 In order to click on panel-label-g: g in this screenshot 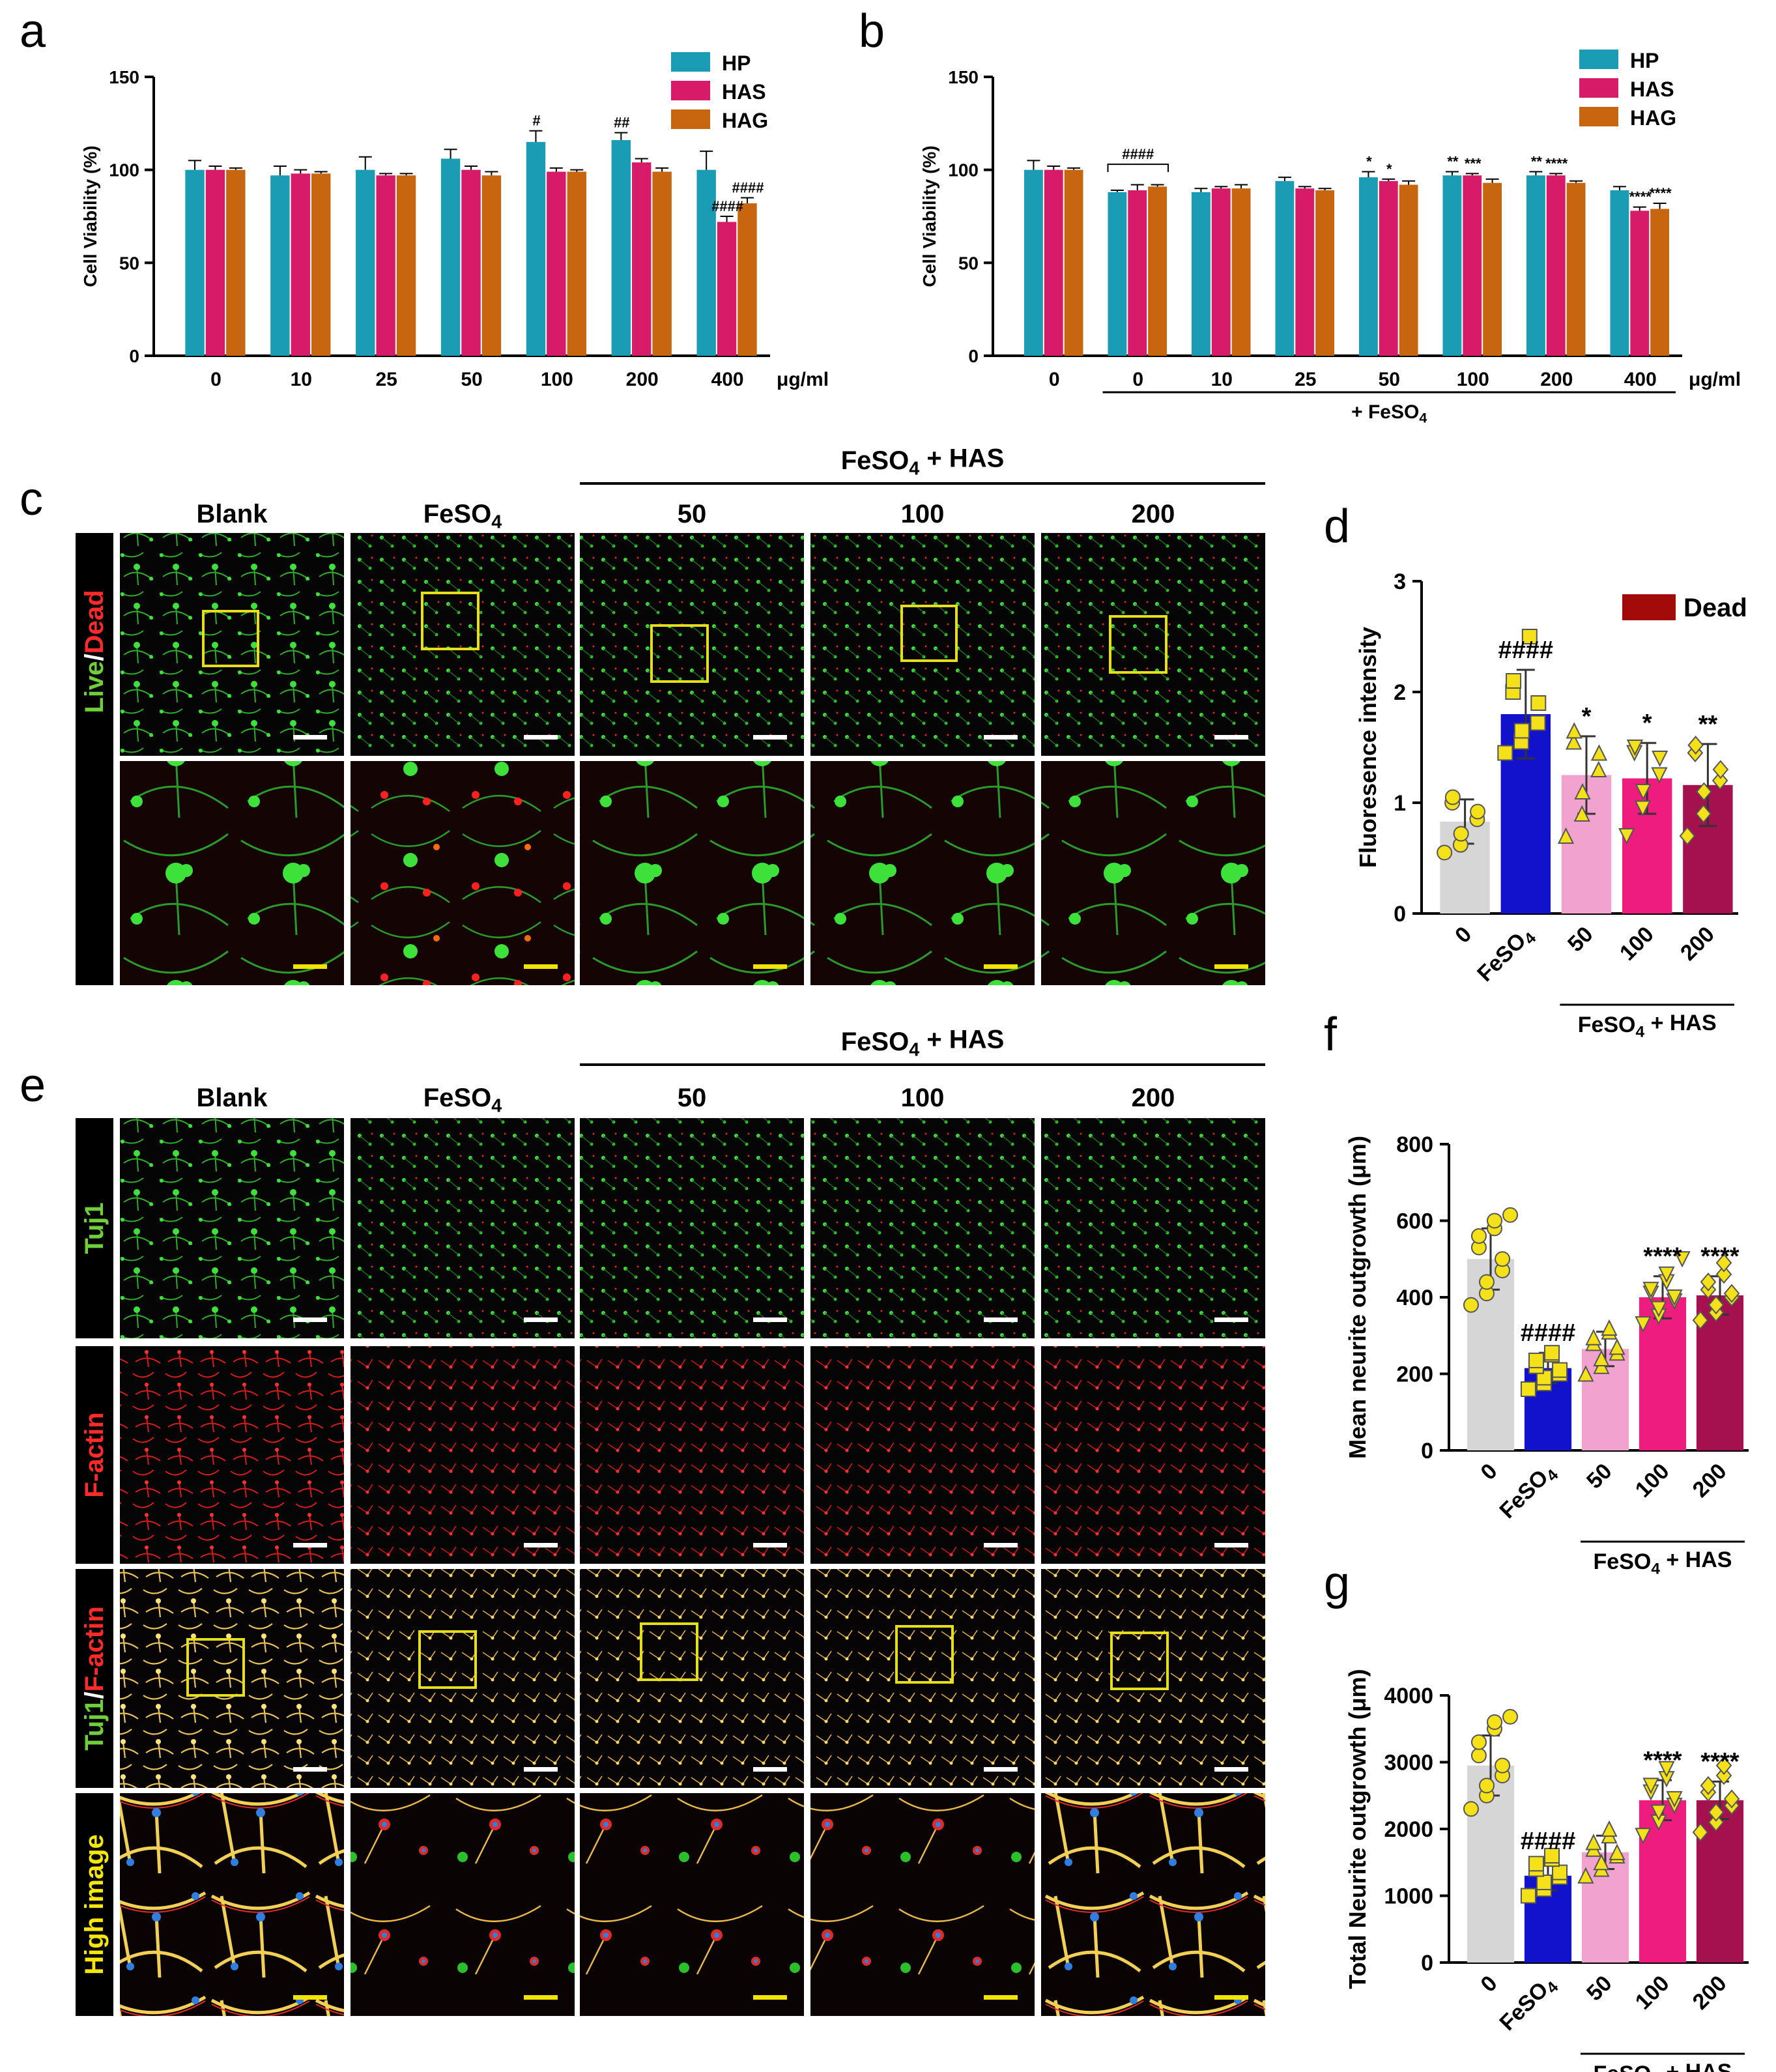, I will do `click(1337, 1583)`.